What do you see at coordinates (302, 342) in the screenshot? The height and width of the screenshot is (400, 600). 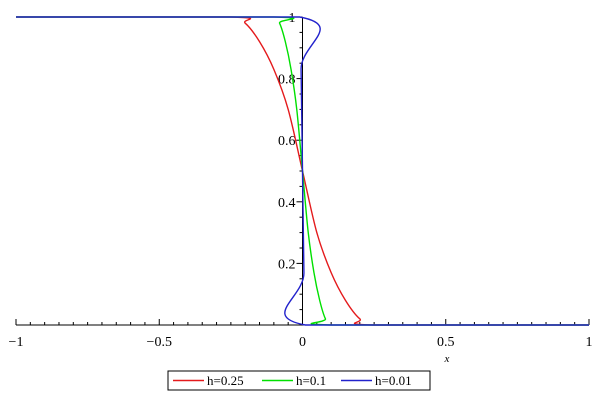 I see `x-tick-label: 0` at bounding box center [302, 342].